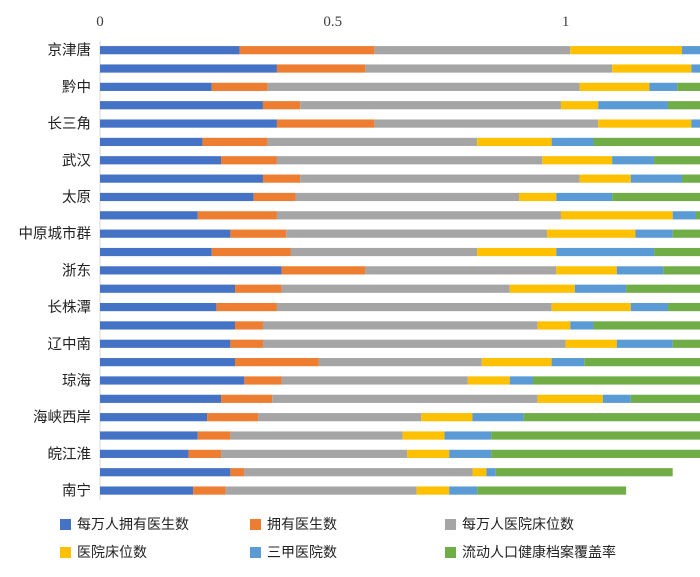 The width and height of the screenshot is (700, 577). What do you see at coordinates (133, 525) in the screenshot?
I see `legend-label: 每万人拥有医生数` at bounding box center [133, 525].